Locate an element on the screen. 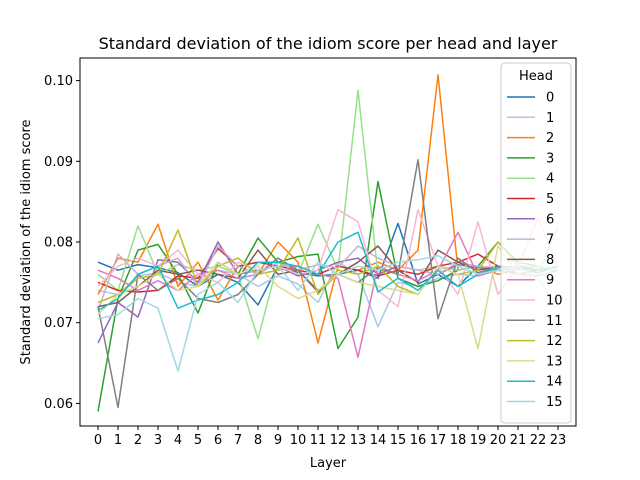 The height and width of the screenshot is (480, 640). legend-label-head-4: 4 is located at coordinates (550, 179).